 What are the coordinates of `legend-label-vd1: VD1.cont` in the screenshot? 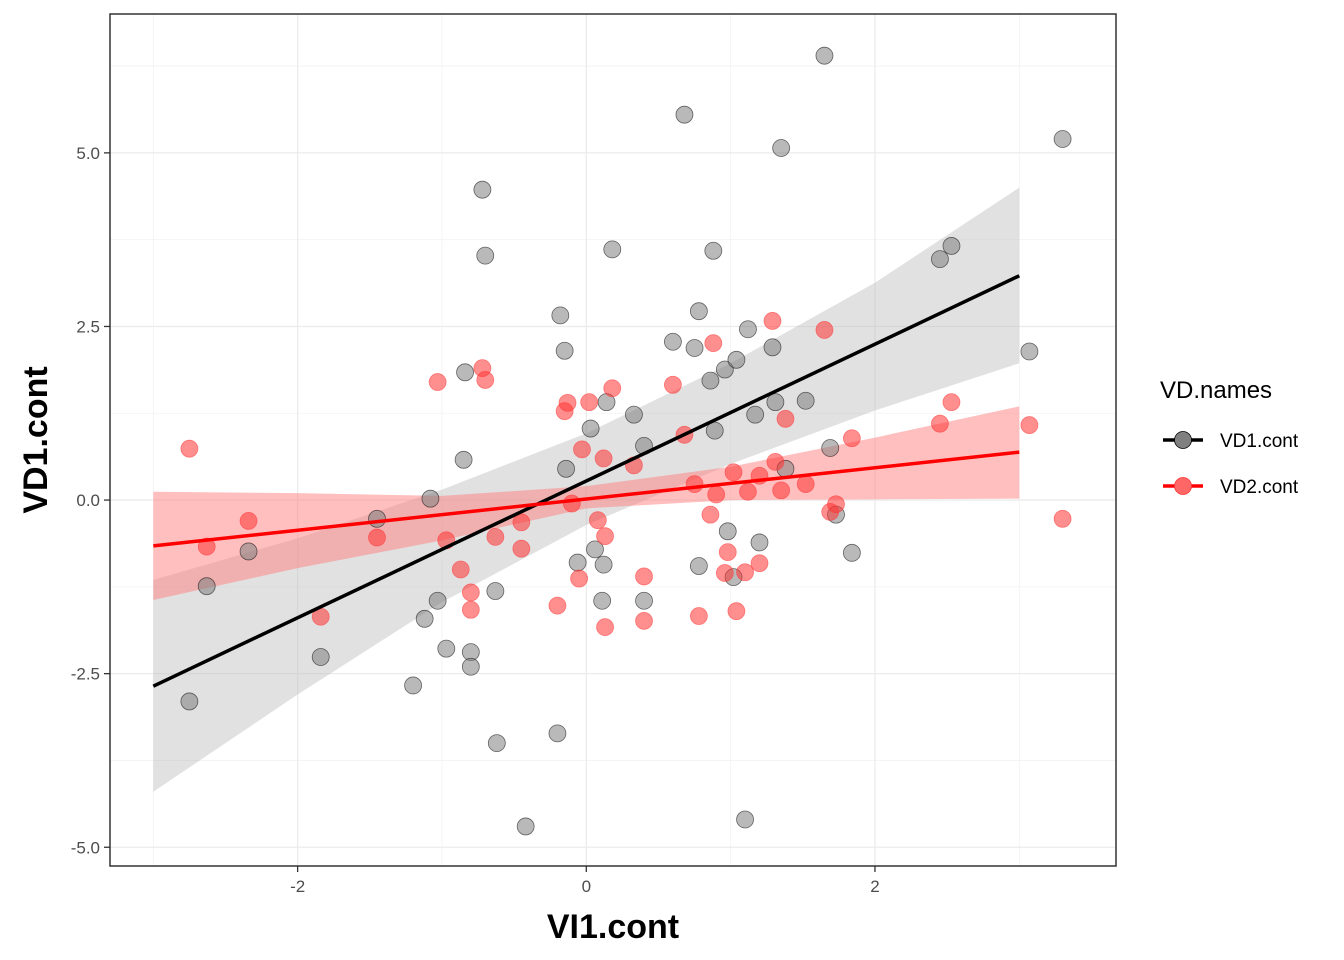 It's located at (1259, 441).